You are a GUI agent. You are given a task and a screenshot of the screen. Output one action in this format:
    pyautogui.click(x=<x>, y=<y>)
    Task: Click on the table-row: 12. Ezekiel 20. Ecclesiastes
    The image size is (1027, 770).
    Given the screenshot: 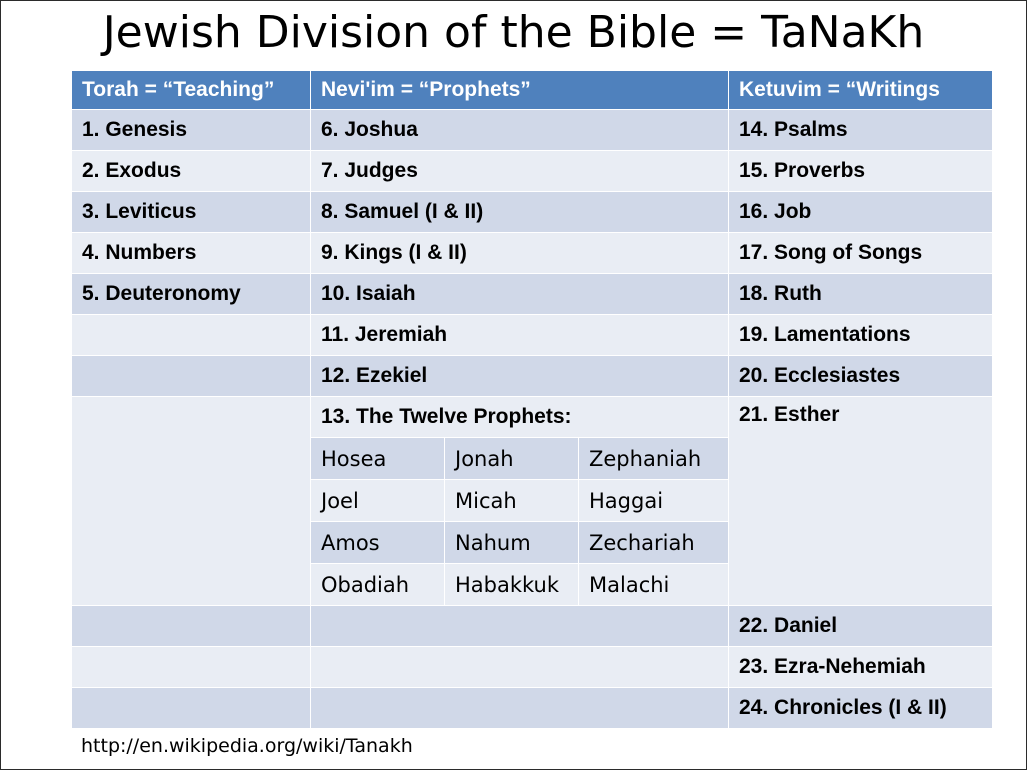 What is the action you would take?
    pyautogui.click(x=532, y=376)
    